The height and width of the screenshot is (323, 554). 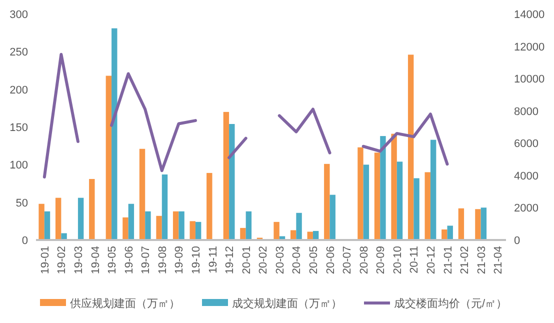 What do you see at coordinates (96, 260) in the screenshot?
I see `x-tick-label: 19-04` at bounding box center [96, 260].